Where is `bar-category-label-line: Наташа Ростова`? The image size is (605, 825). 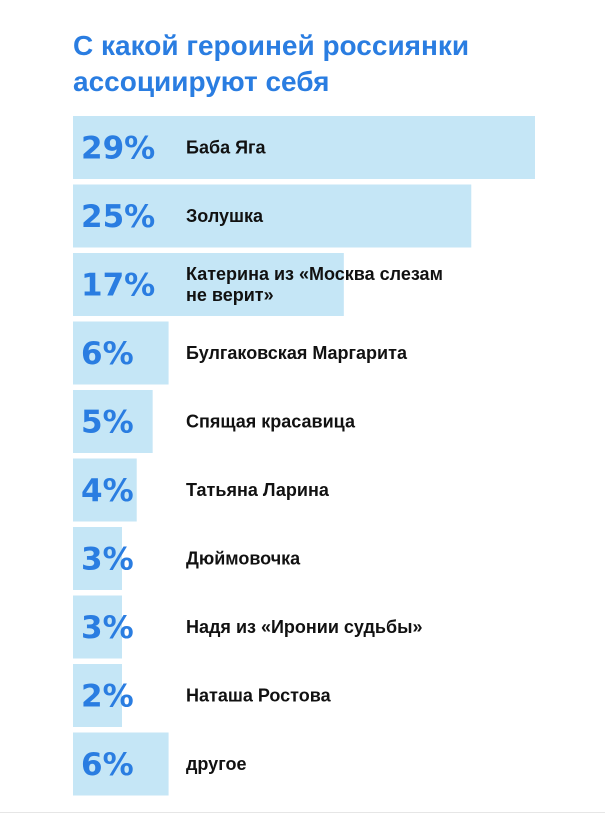
bar-category-label-line: Наташа Ростова is located at coordinates (259, 696).